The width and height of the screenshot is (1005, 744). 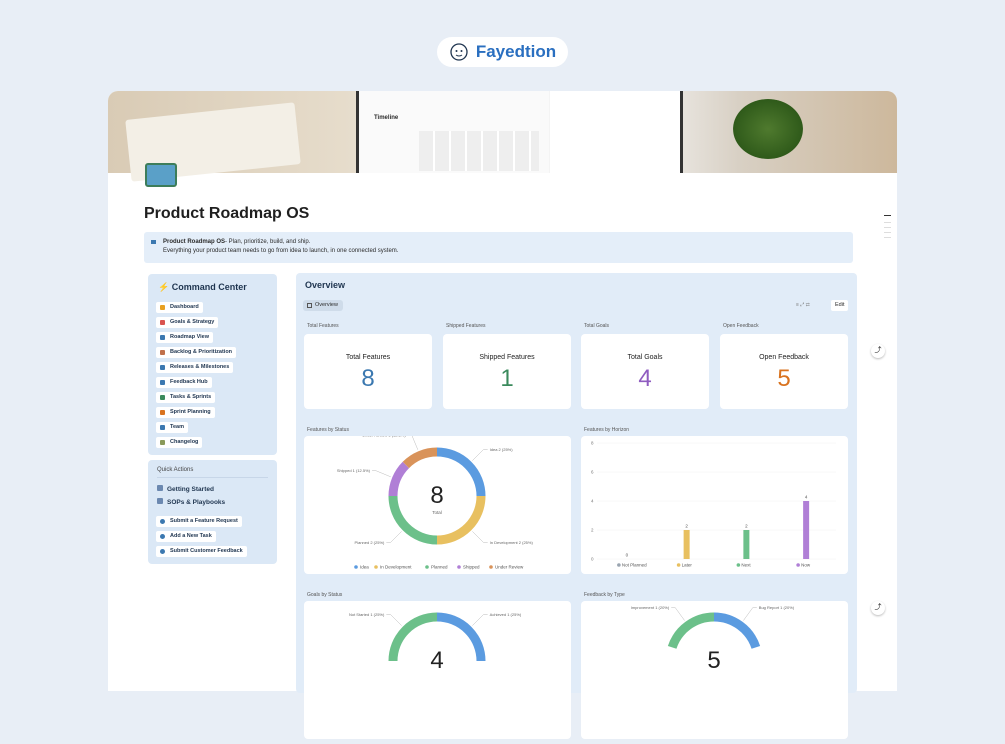 I want to click on nav-label: Backlog & Prioritization, so click(x=201, y=352).